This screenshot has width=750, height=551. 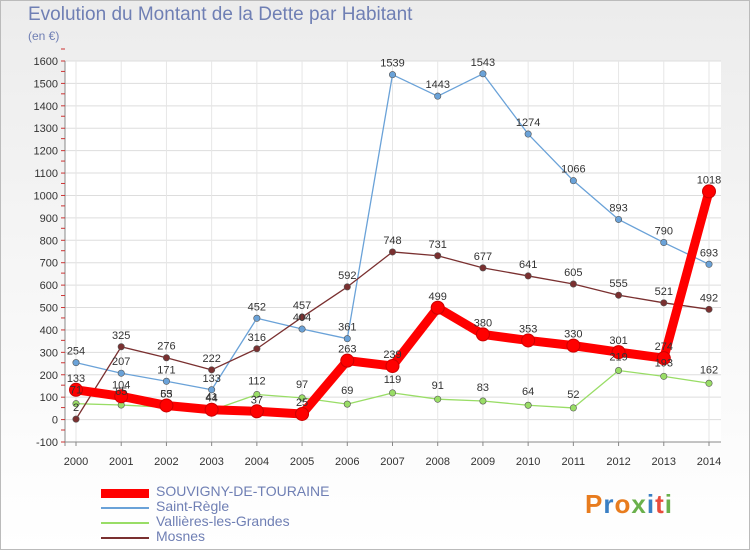 What do you see at coordinates (347, 350) in the screenshot?
I see `data-label: 263` at bounding box center [347, 350].